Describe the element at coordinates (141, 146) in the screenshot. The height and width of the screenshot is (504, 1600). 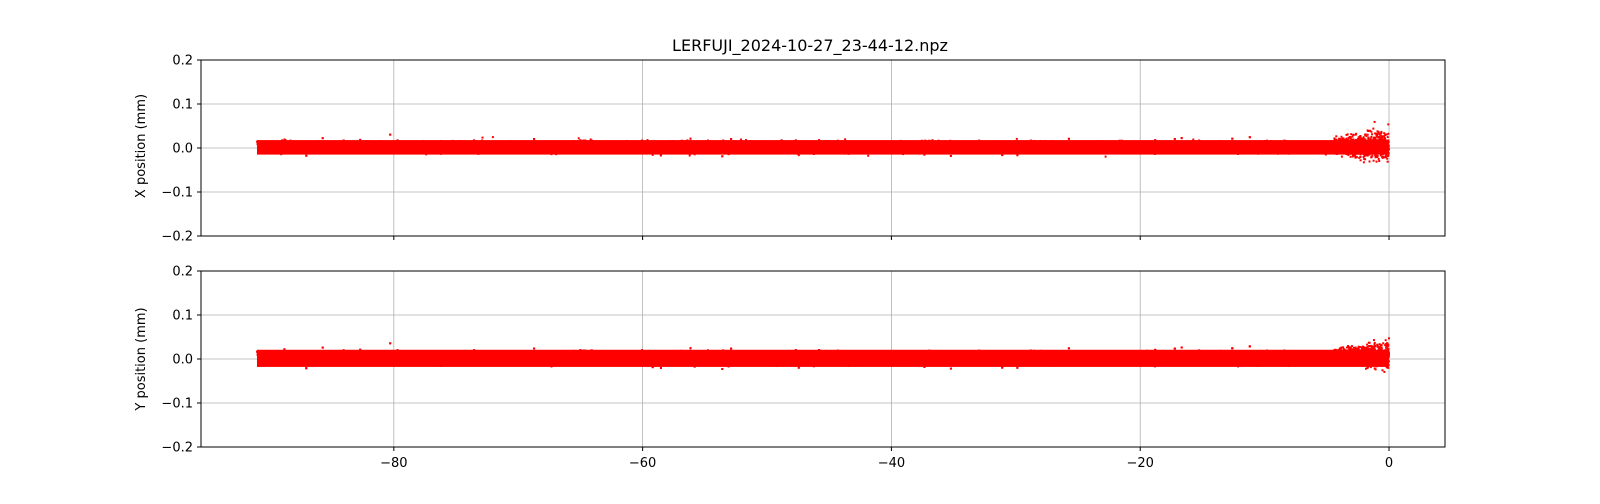
I see `ylabel-x-position: X position (mm)` at that location.